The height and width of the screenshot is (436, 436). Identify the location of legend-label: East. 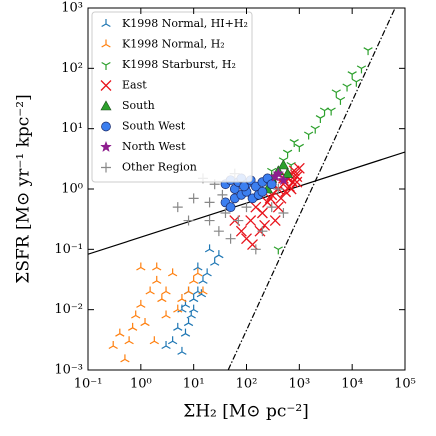
(134, 85).